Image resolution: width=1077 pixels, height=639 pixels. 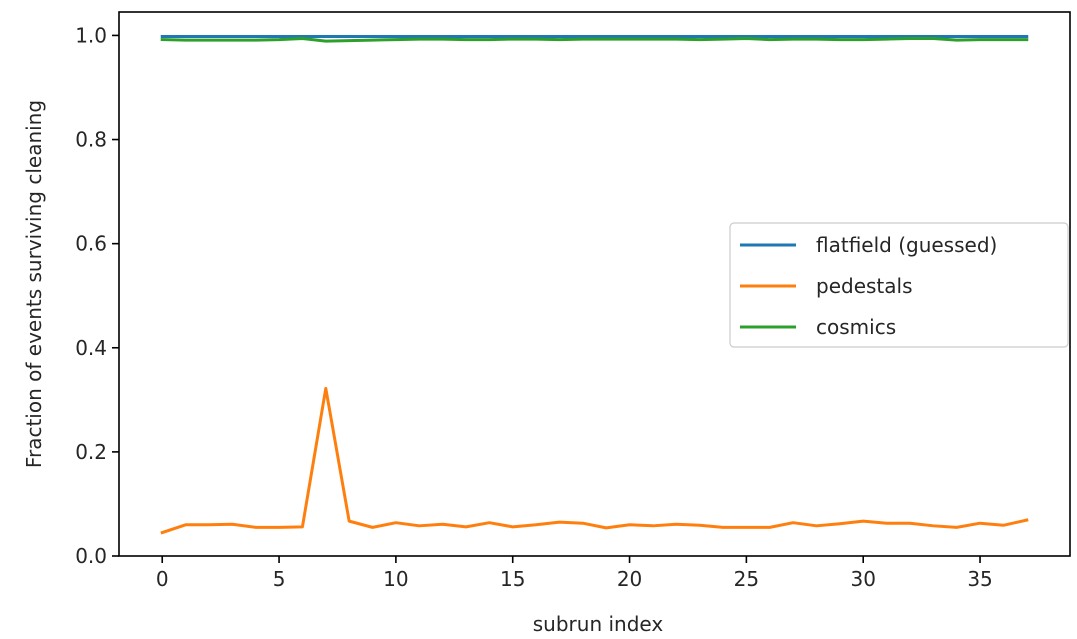 I want to click on legend-label: flatfield (guessed), so click(x=906, y=245).